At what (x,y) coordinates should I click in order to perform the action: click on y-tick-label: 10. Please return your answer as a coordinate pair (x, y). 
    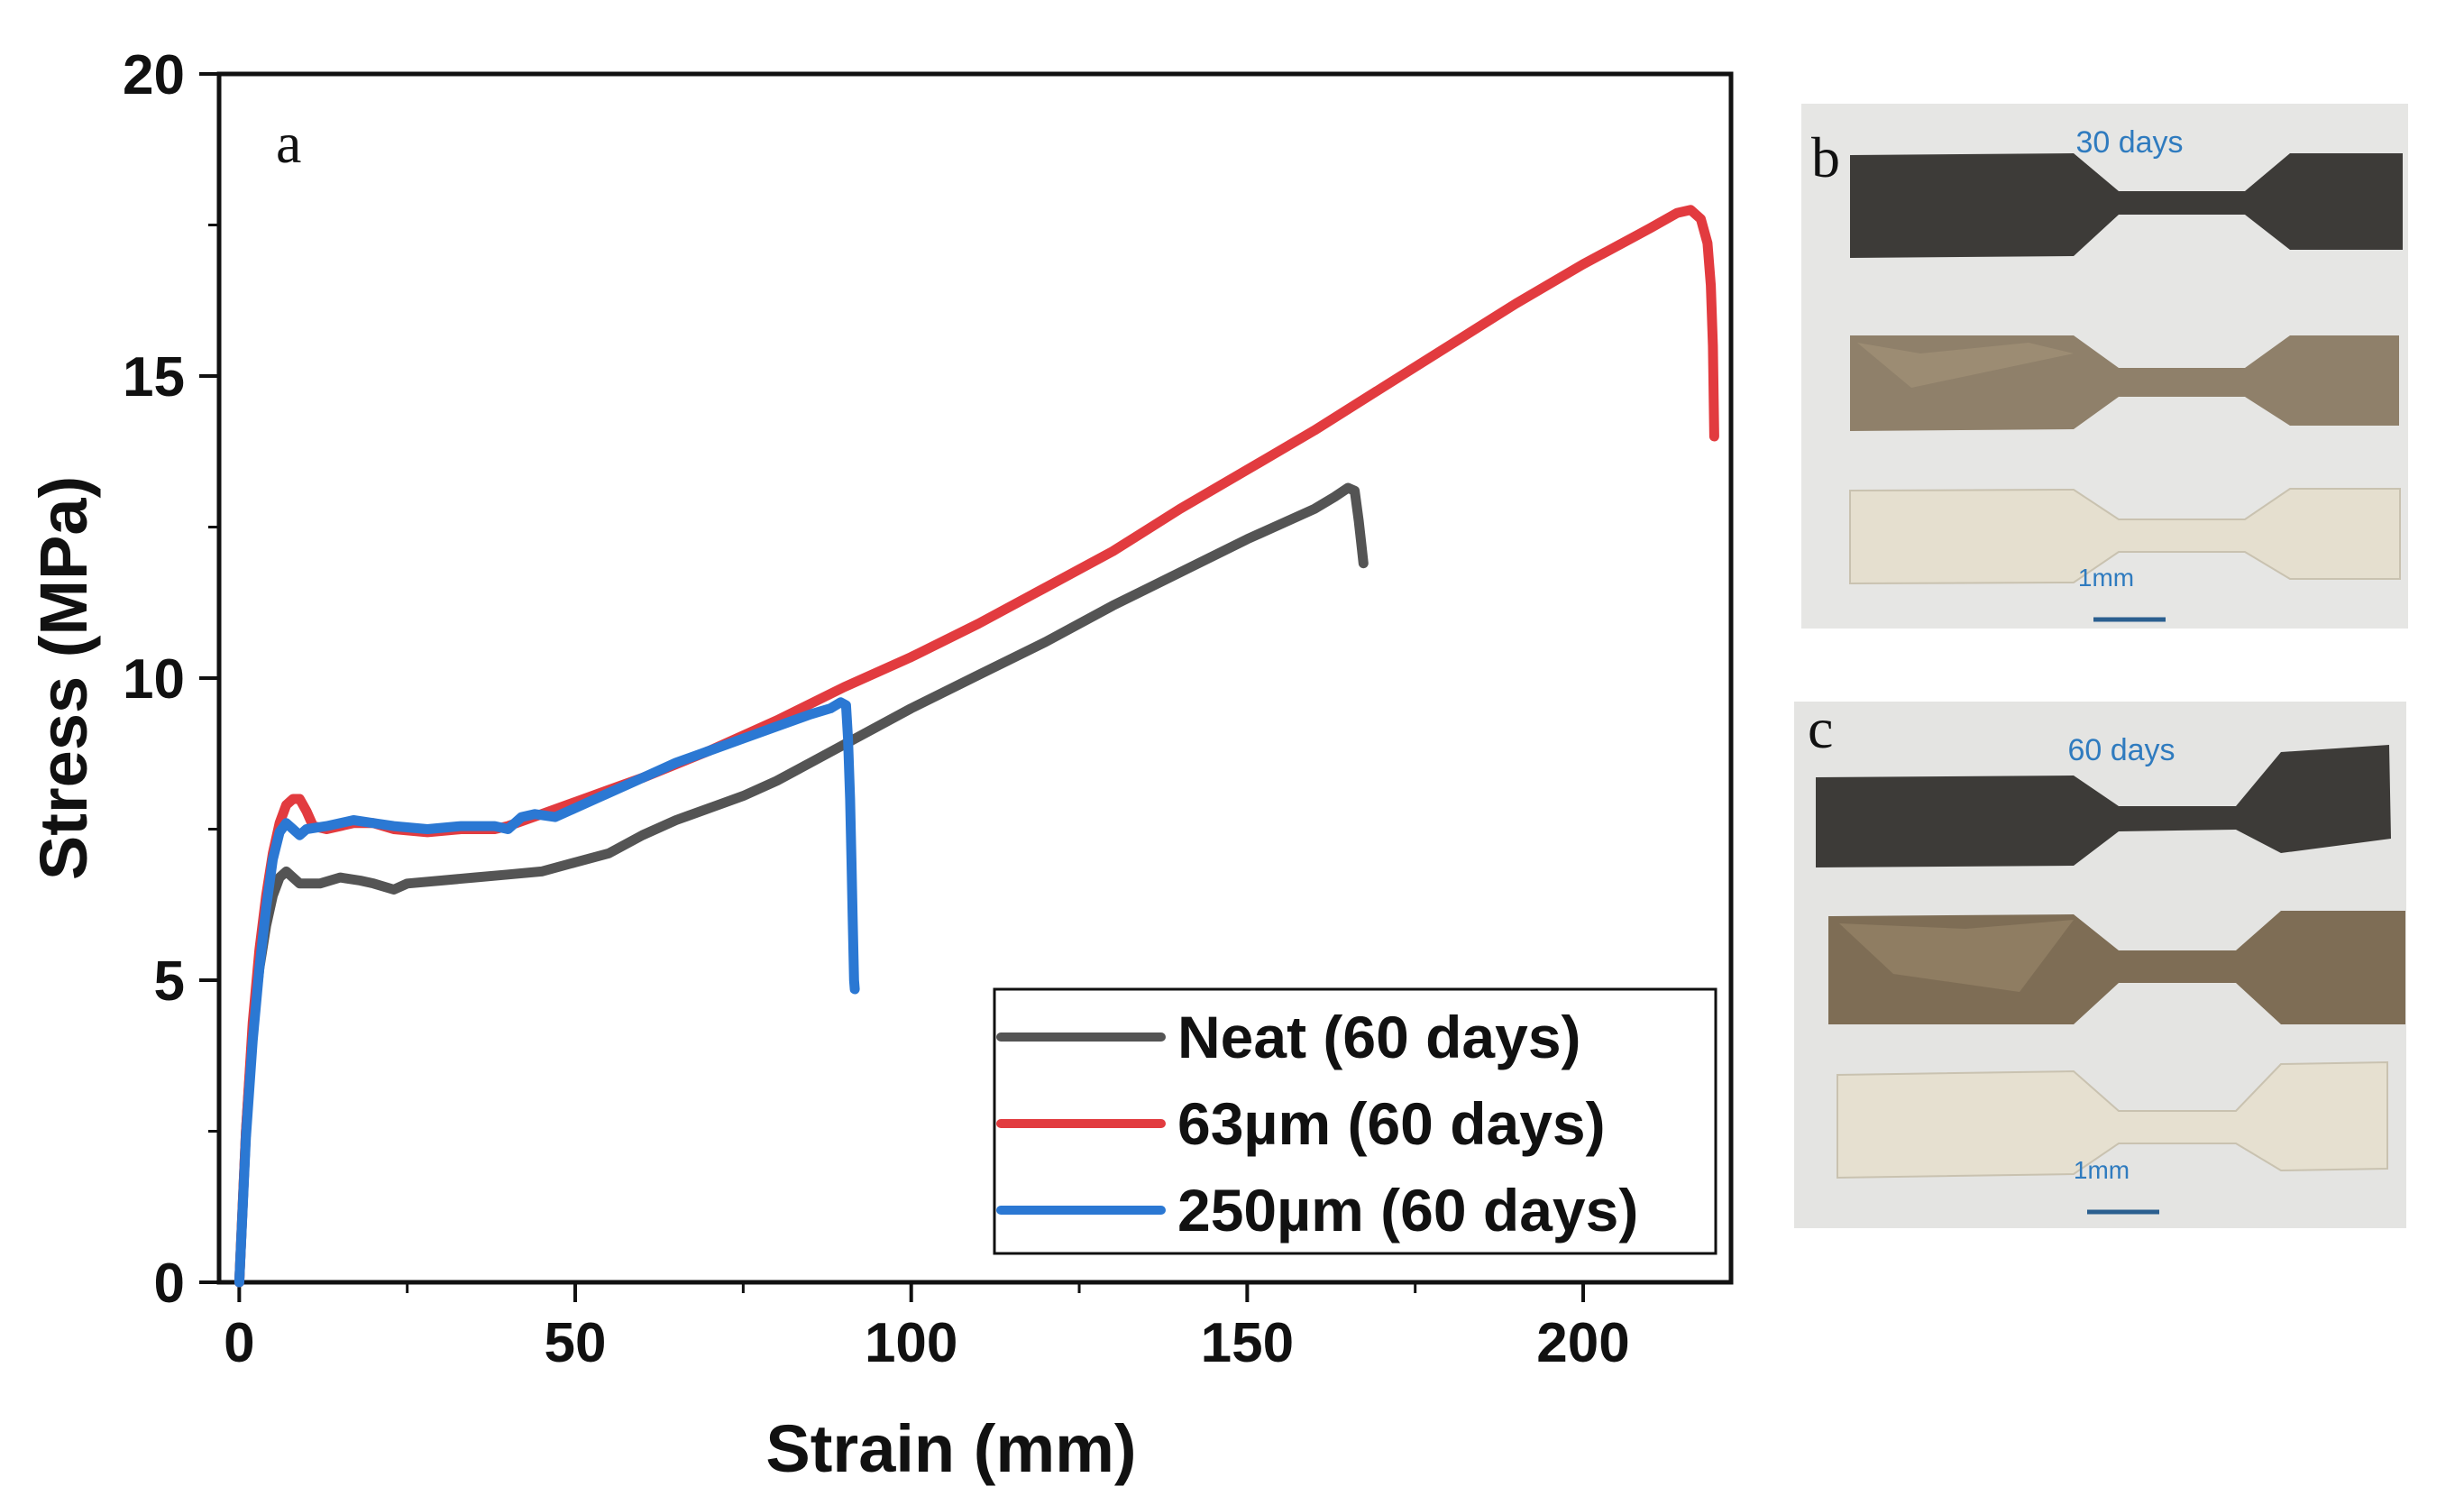
    Looking at the image, I should click on (154, 679).